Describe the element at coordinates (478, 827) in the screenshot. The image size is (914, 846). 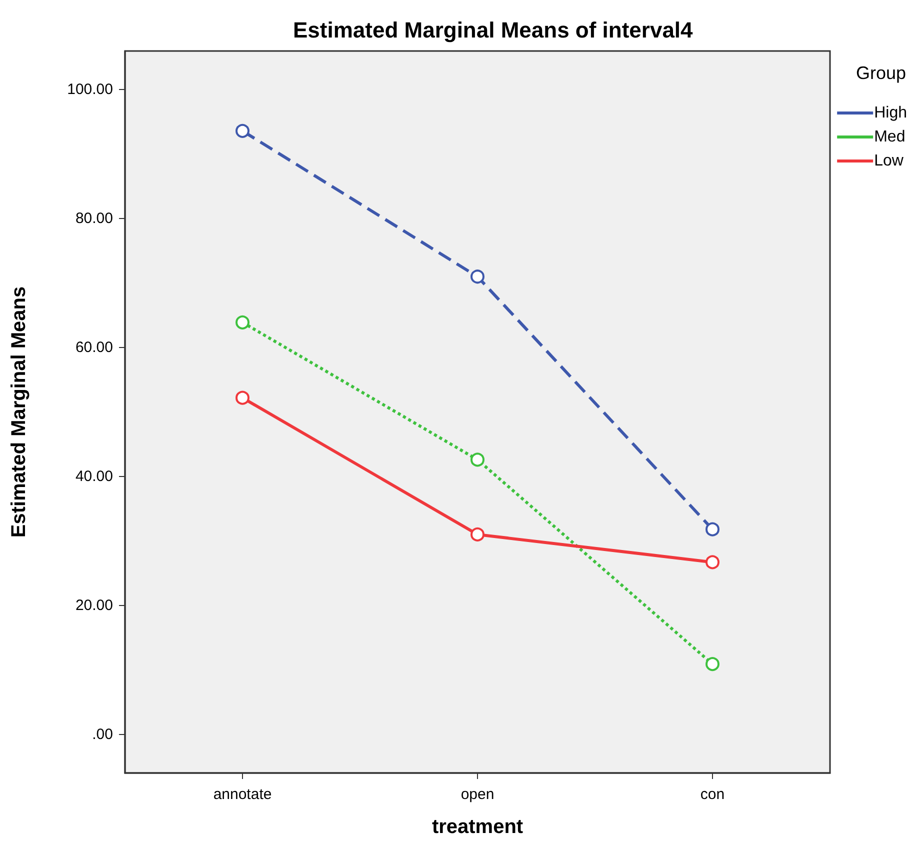
I see `x-axis-title: treatment` at that location.